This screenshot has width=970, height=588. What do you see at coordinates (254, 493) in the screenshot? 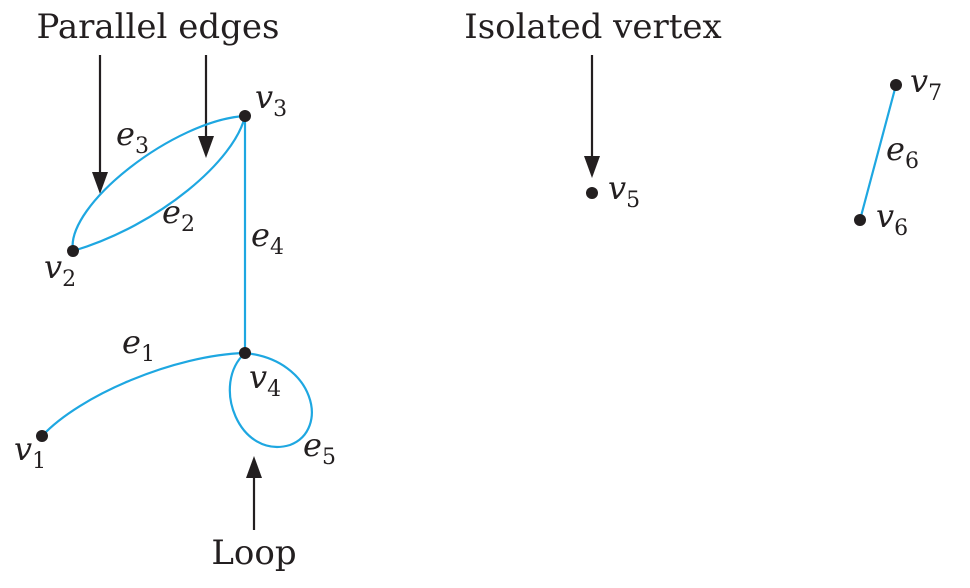
I see `loop-arrow` at bounding box center [254, 493].